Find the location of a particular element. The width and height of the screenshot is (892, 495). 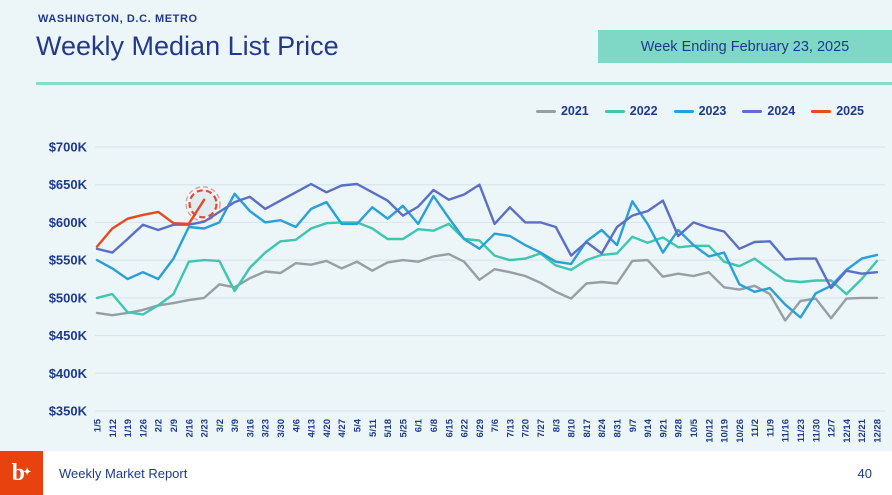

report-name: Weekly Market Report is located at coordinates (123, 473).